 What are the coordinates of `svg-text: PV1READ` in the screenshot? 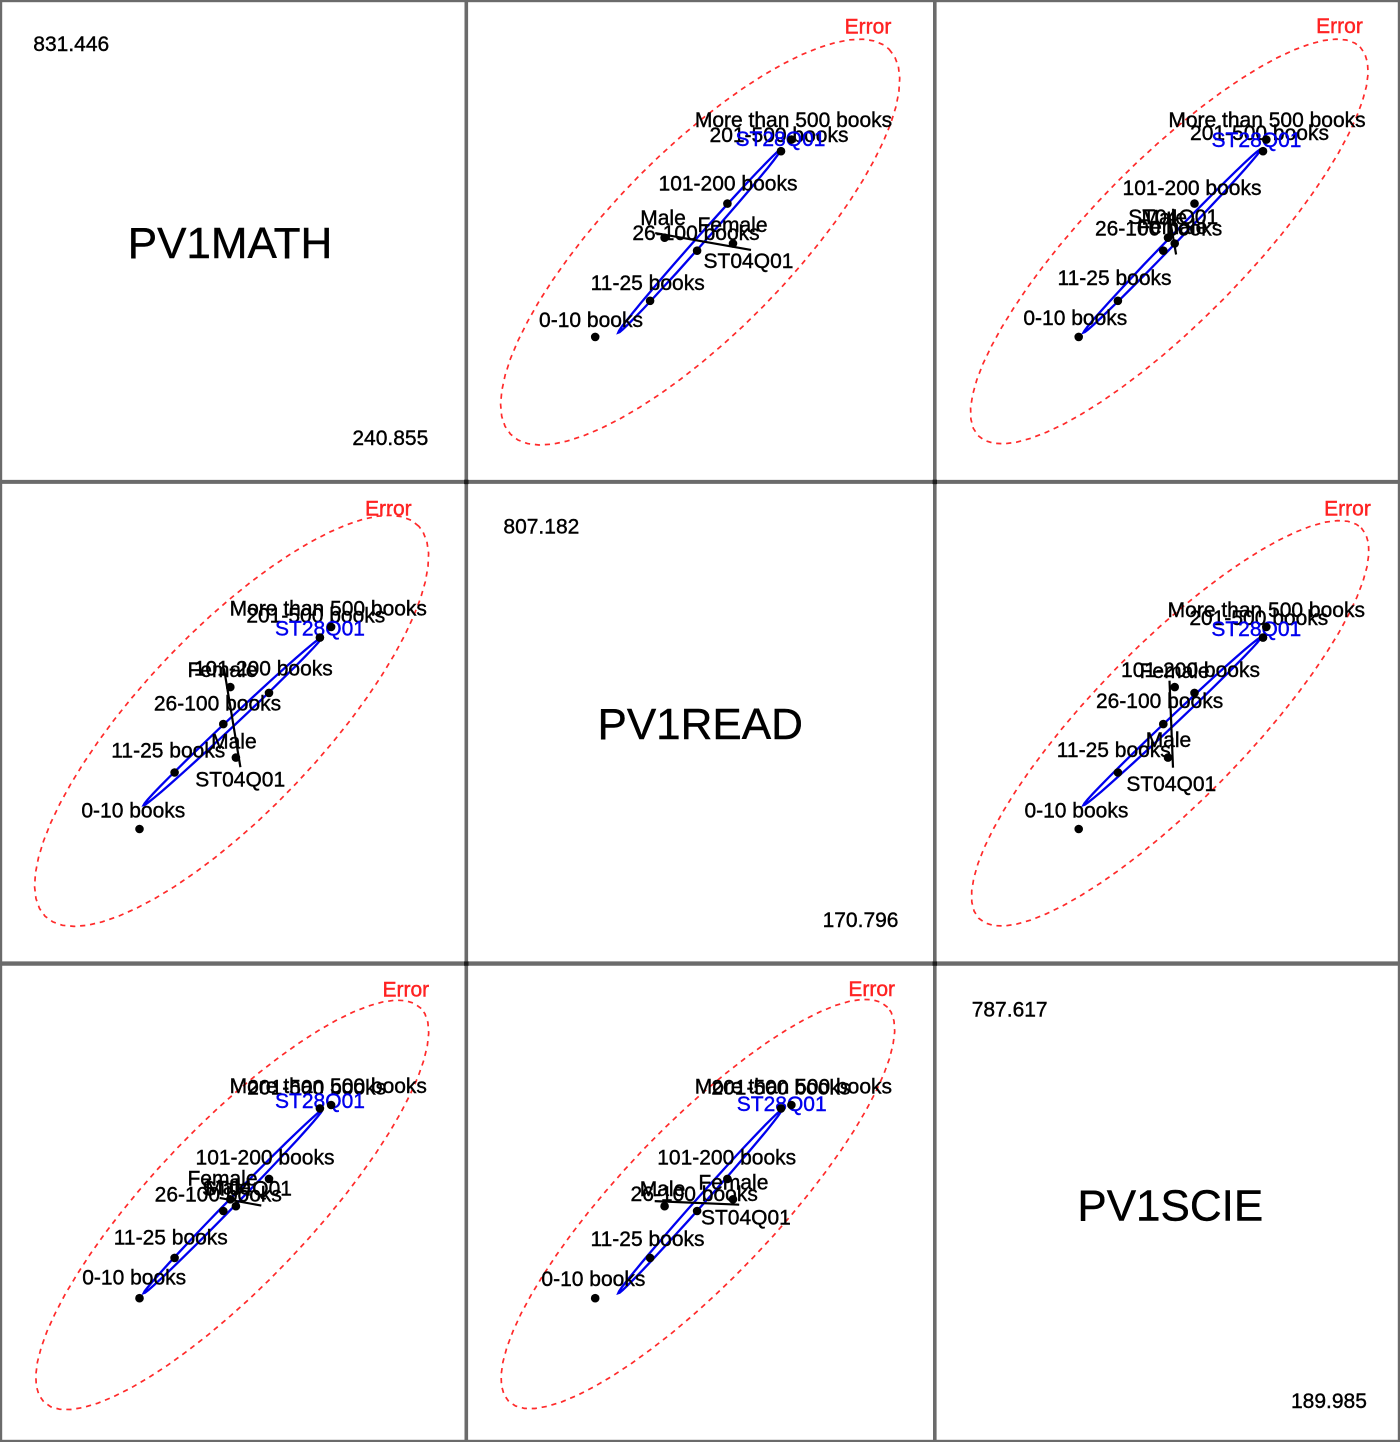 It's located at (699, 724).